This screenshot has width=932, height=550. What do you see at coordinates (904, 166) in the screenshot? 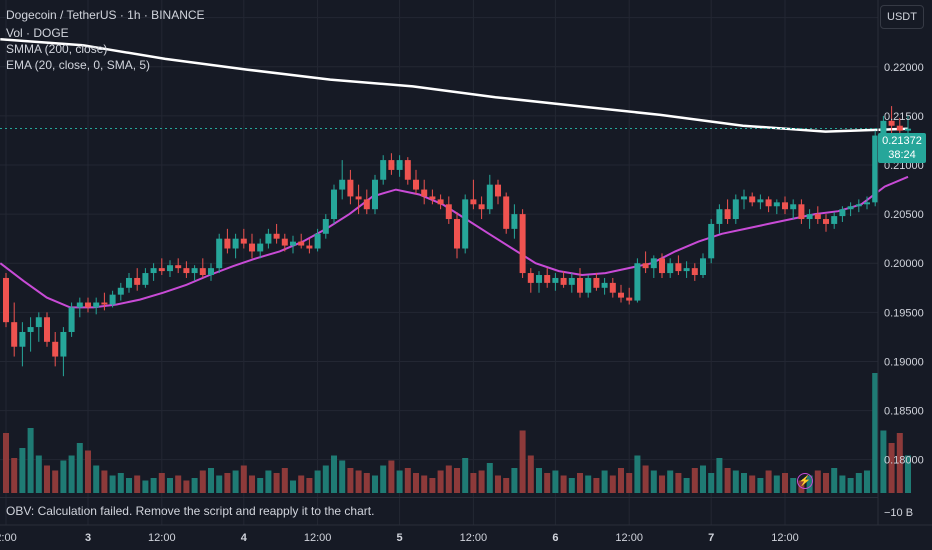
I see `price-tick-label: 0.21000` at bounding box center [904, 166].